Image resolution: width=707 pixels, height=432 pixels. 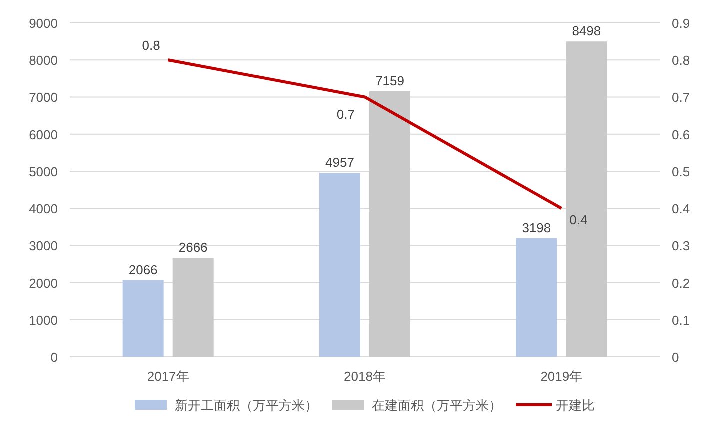 What do you see at coordinates (681, 98) in the screenshot?
I see `y2-tick-label: 0.7` at bounding box center [681, 98].